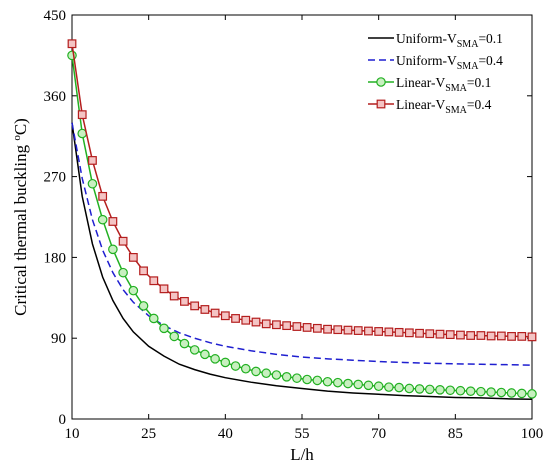  Describe the element at coordinates (55, 97) in the screenshot. I see `y-tick-label: 360` at that location.